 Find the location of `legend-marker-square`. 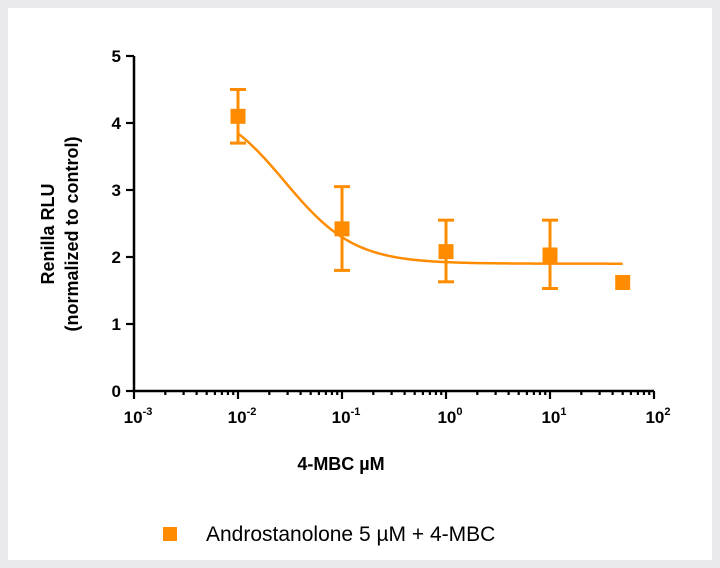

legend-marker-square is located at coordinates (170, 534).